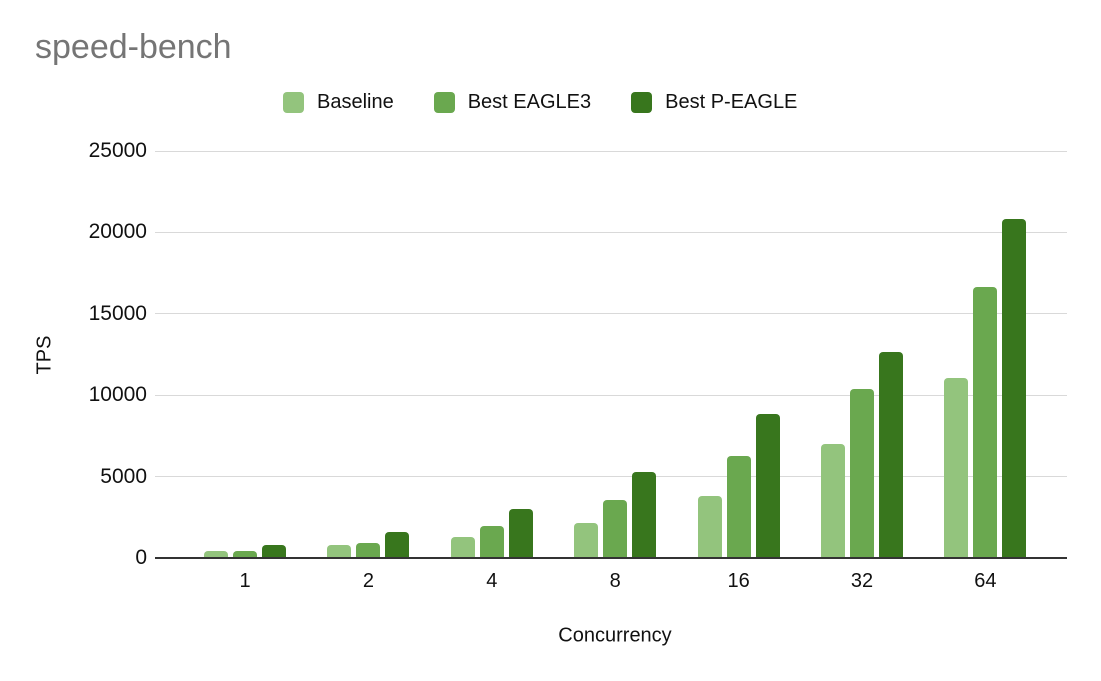  Describe the element at coordinates (739, 507) in the screenshot. I see `bar-best-eagle3-c16` at that location.